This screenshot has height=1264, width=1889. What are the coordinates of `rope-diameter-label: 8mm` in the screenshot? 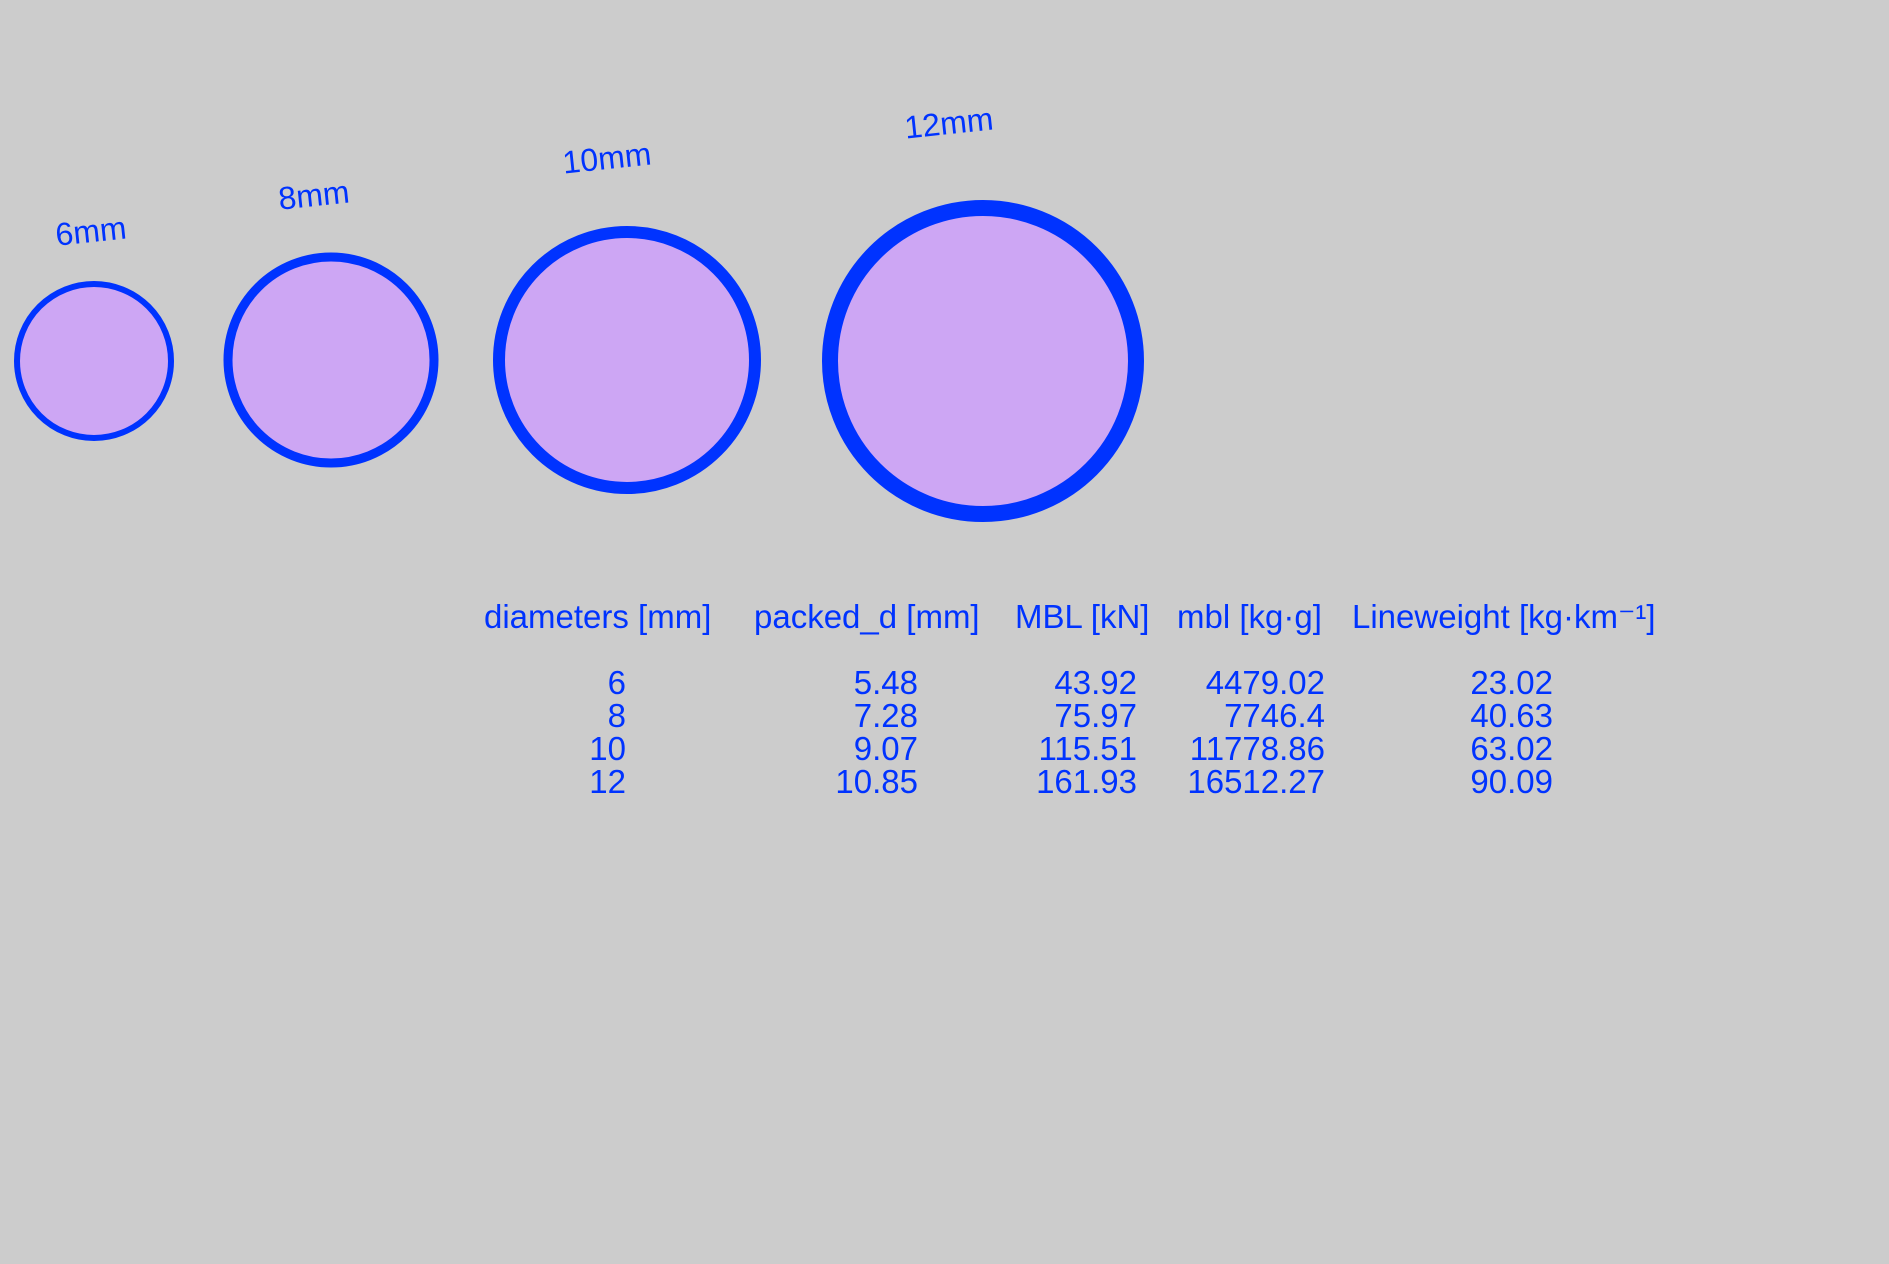 It's located at (314, 194).